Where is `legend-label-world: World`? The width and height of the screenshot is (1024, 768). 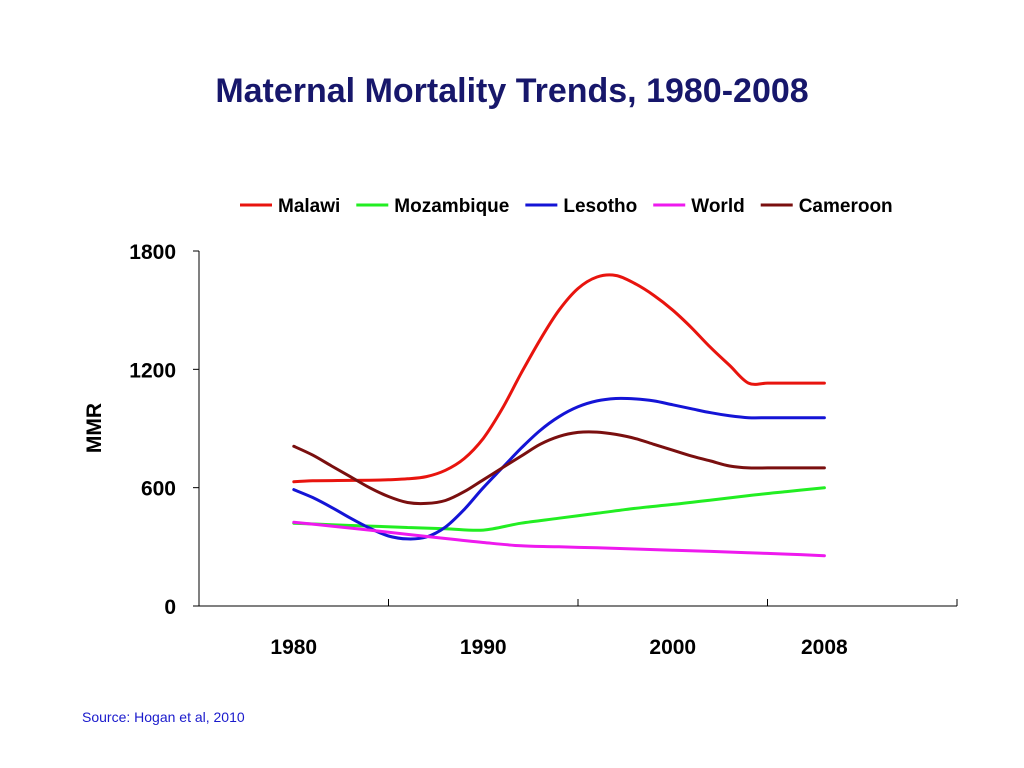 legend-label-world: World is located at coordinates (717, 206).